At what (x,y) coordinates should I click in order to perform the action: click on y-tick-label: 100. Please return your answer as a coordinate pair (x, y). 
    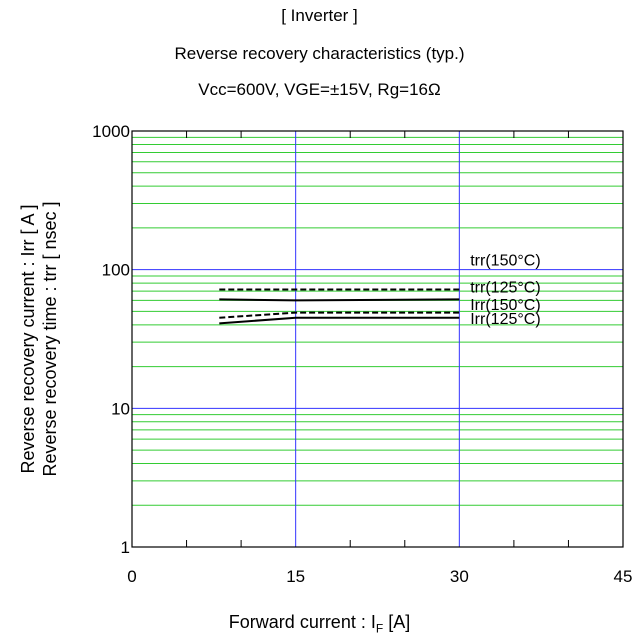
    Looking at the image, I should click on (116, 270).